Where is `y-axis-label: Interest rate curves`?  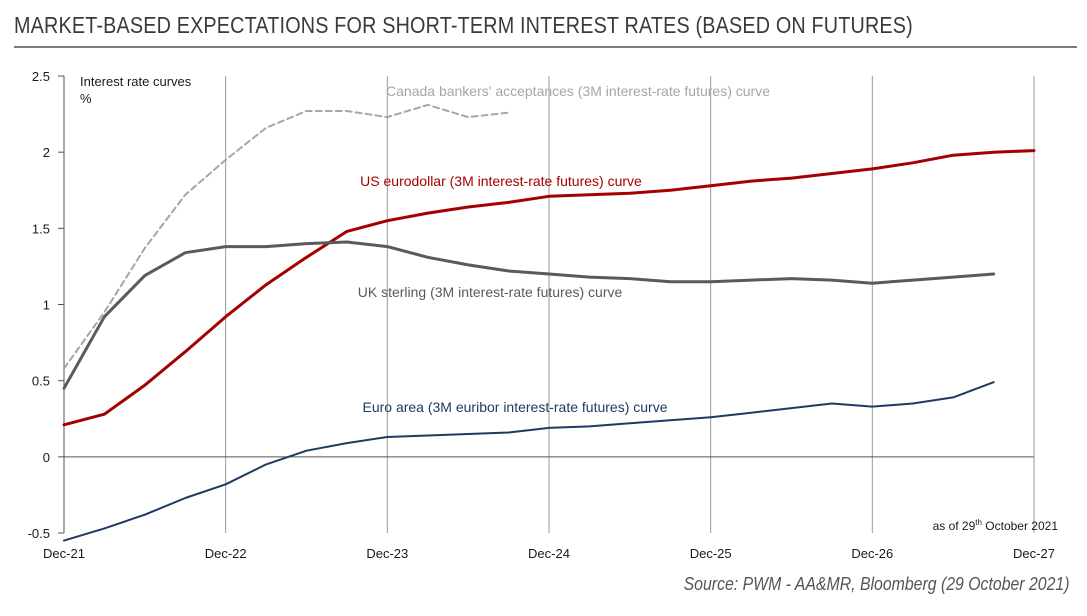
y-axis-label: Interest rate curves is located at coordinates (136, 81).